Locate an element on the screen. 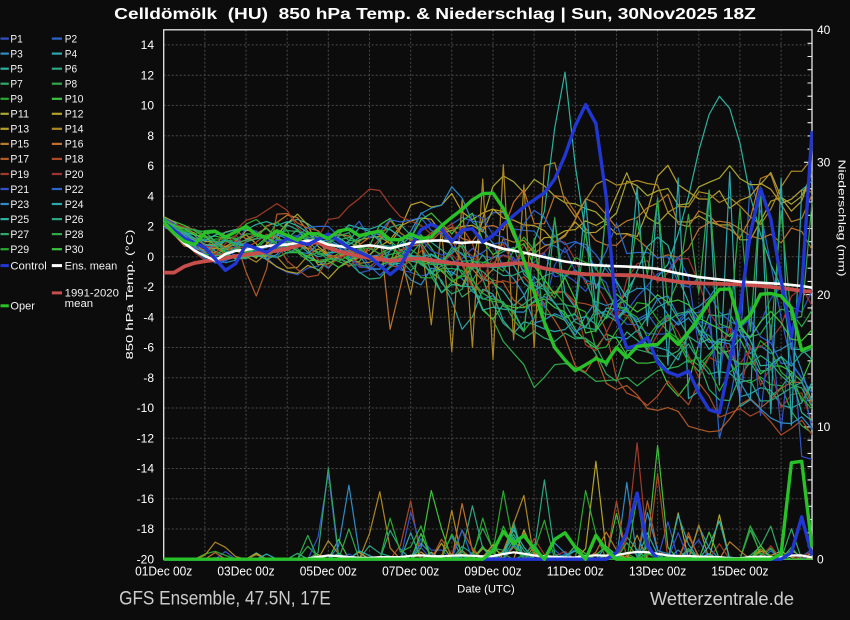  svg-text: 07Dec 00z is located at coordinates (410, 572).